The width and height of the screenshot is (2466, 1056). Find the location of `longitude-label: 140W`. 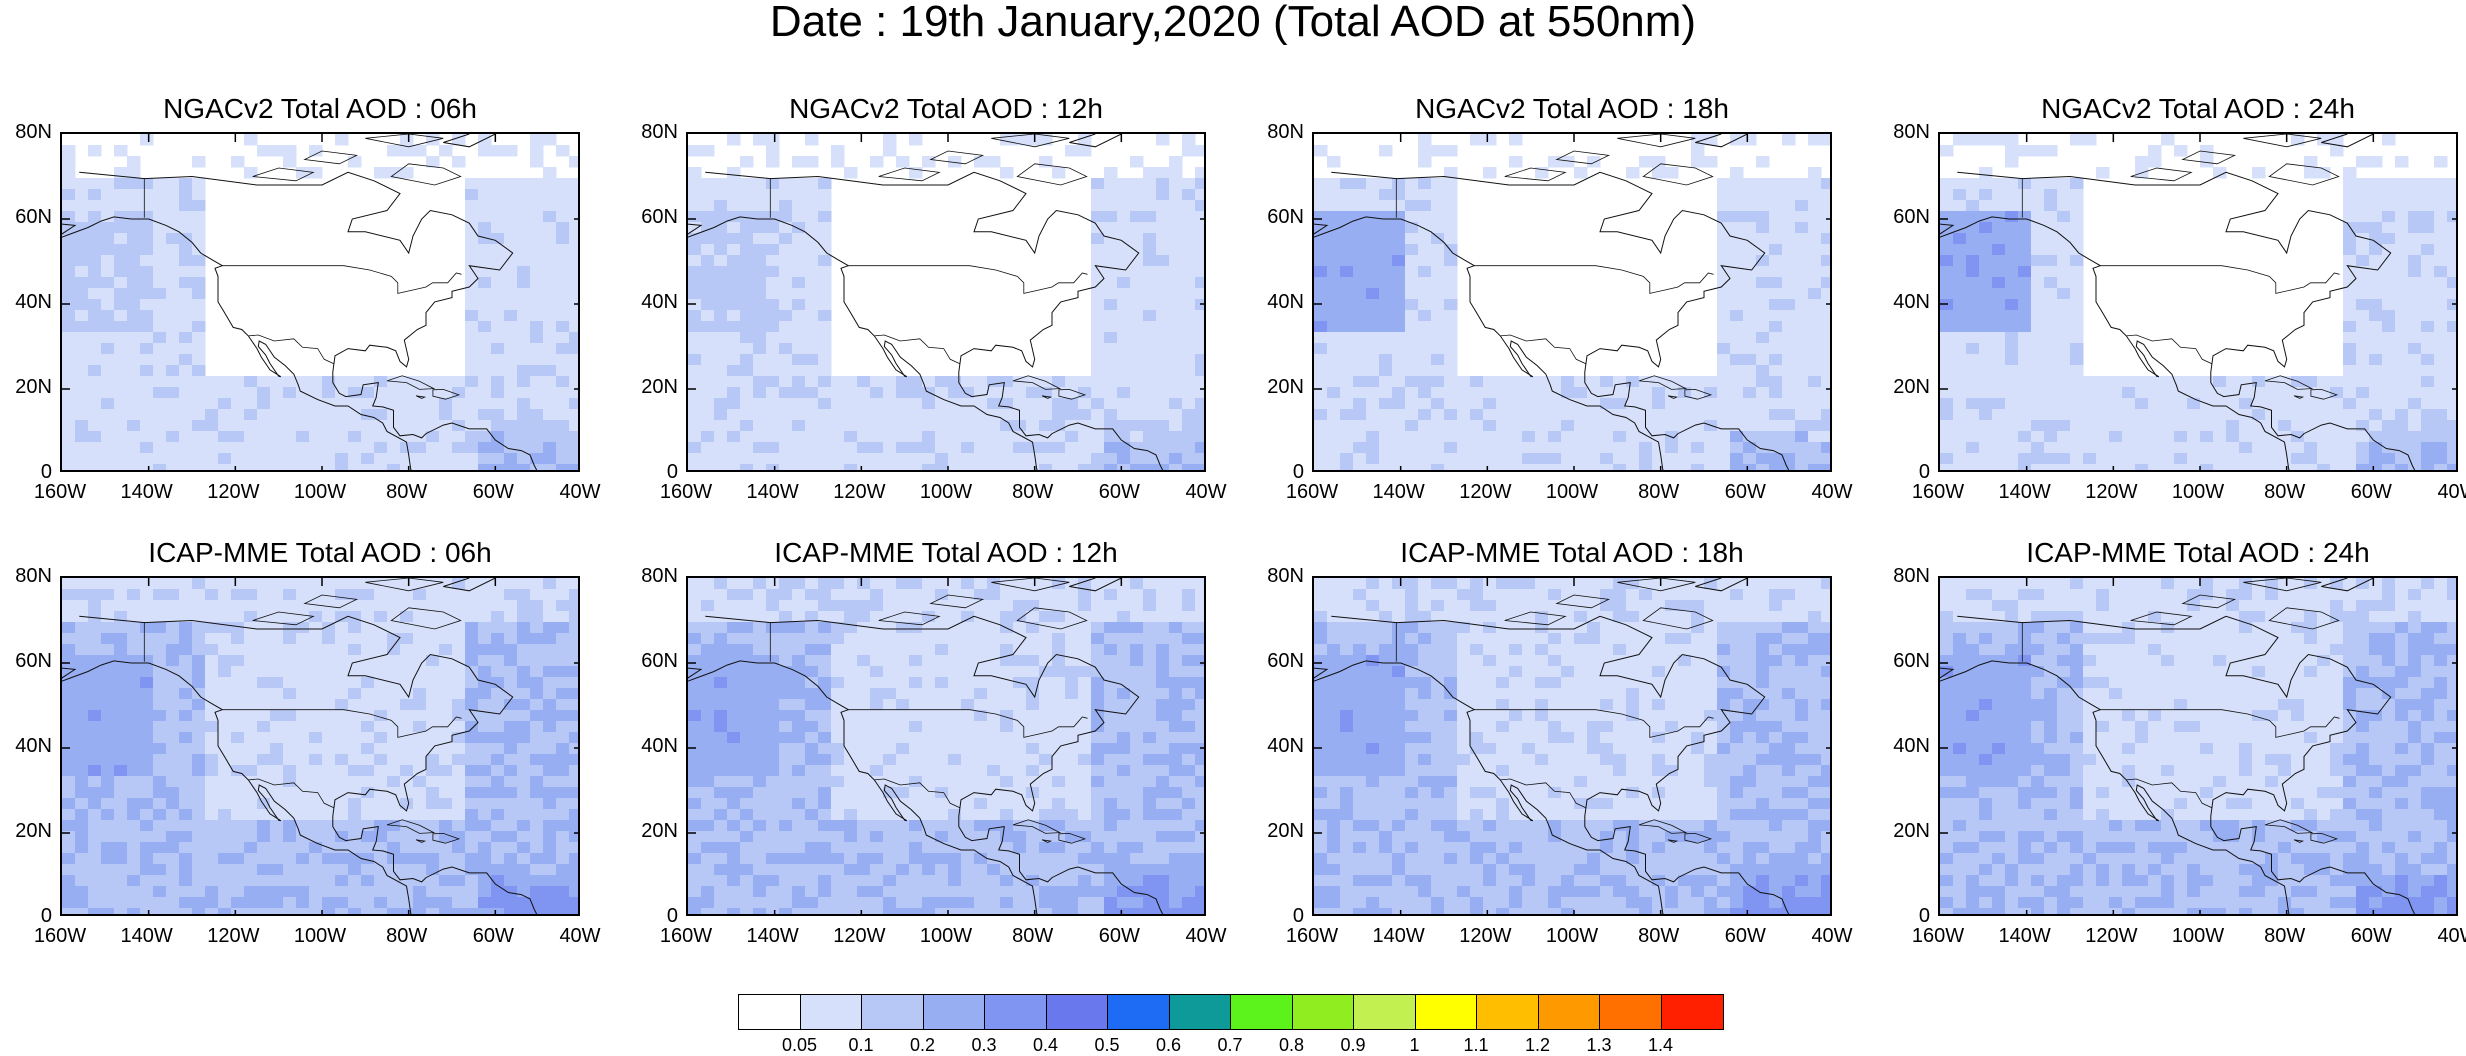

longitude-label: 140W is located at coordinates (2024, 492).